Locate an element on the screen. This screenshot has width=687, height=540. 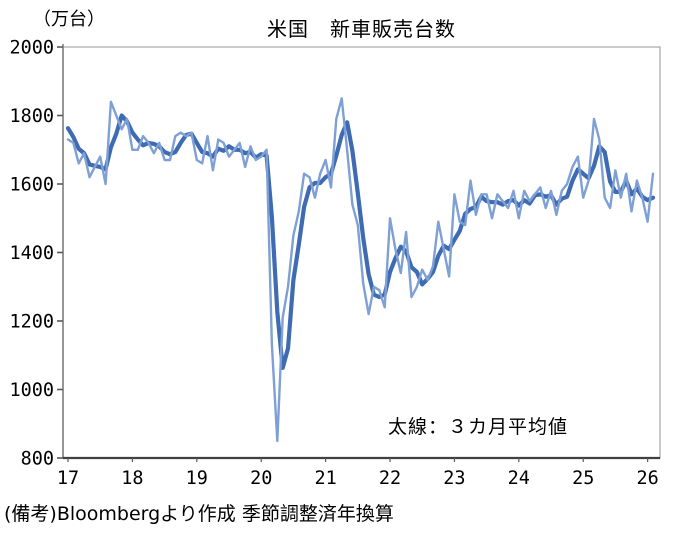
y-tick-label-2000: 2000 is located at coordinates (31, 48).